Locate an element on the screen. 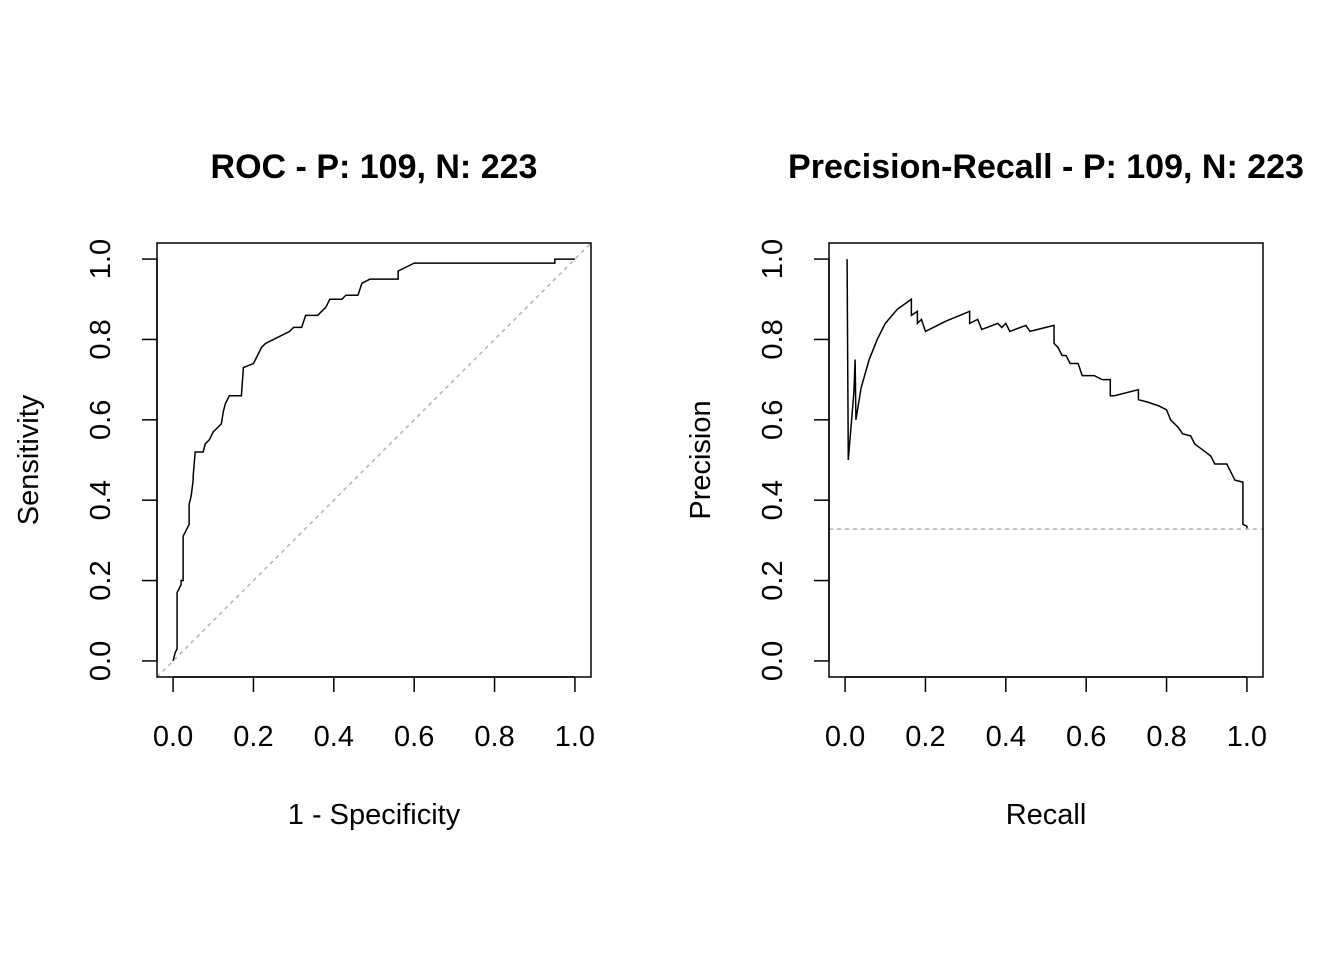 This screenshot has height=965, width=1344. y-axis-label: Precision is located at coordinates (701, 459).